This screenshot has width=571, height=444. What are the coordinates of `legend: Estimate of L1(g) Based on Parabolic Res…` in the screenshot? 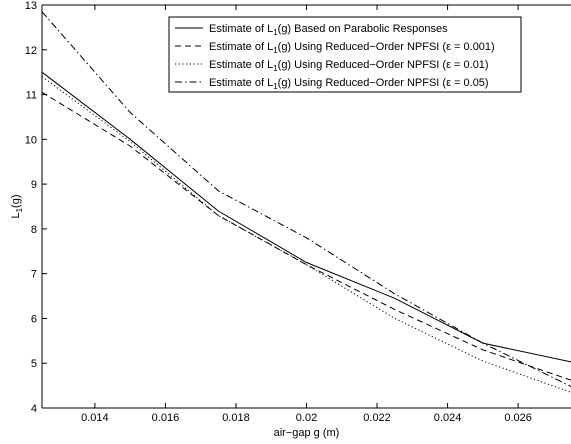 It's located at (345, 54).